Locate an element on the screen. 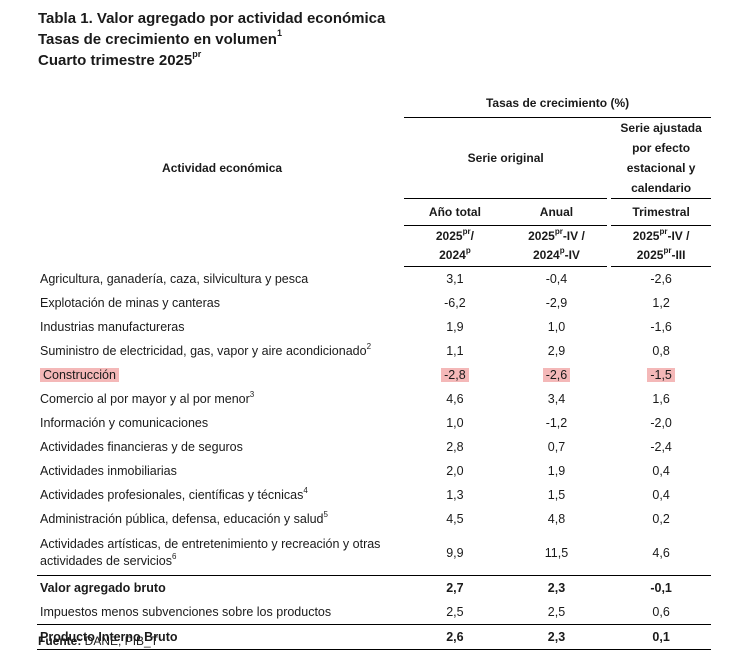 The width and height of the screenshot is (732, 650). value-annual: 2,5 is located at coordinates (556, 612).